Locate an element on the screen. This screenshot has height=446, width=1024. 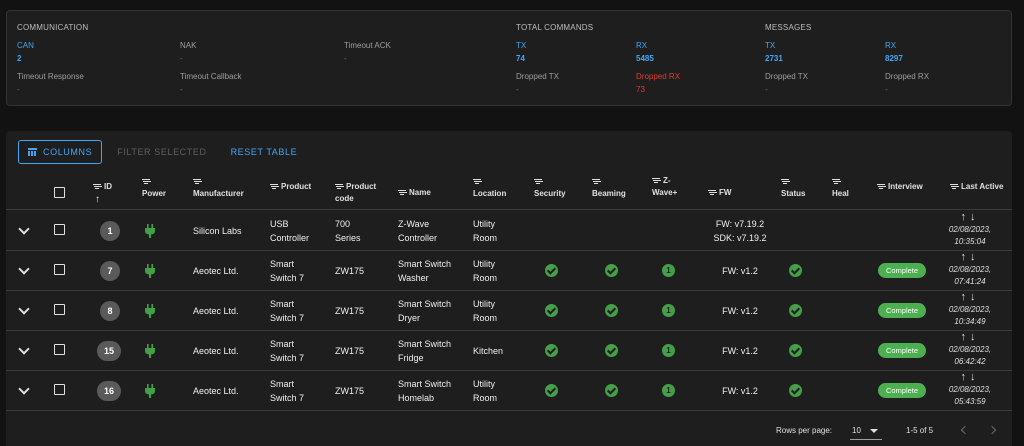
select-all-checkbox is located at coordinates (59, 192).